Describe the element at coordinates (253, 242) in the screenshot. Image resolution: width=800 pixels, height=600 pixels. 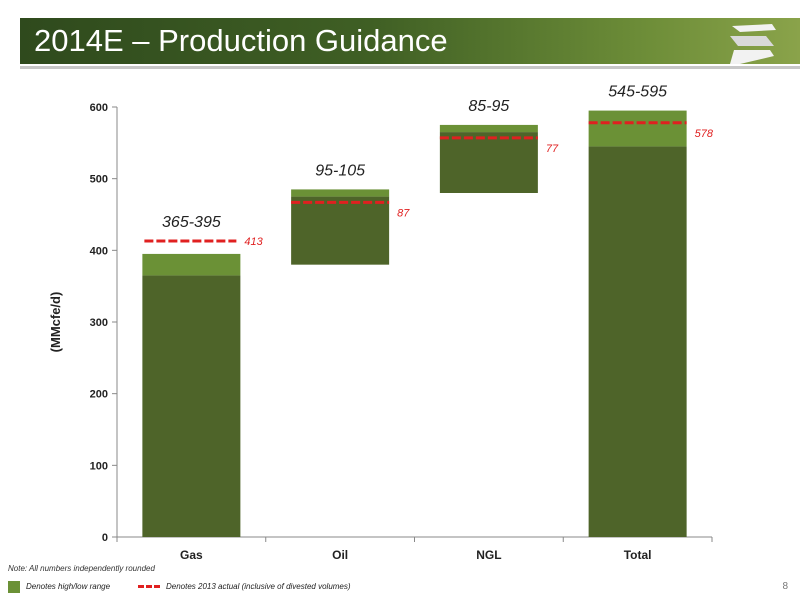
I see `actual-label-gas: 413` at that location.